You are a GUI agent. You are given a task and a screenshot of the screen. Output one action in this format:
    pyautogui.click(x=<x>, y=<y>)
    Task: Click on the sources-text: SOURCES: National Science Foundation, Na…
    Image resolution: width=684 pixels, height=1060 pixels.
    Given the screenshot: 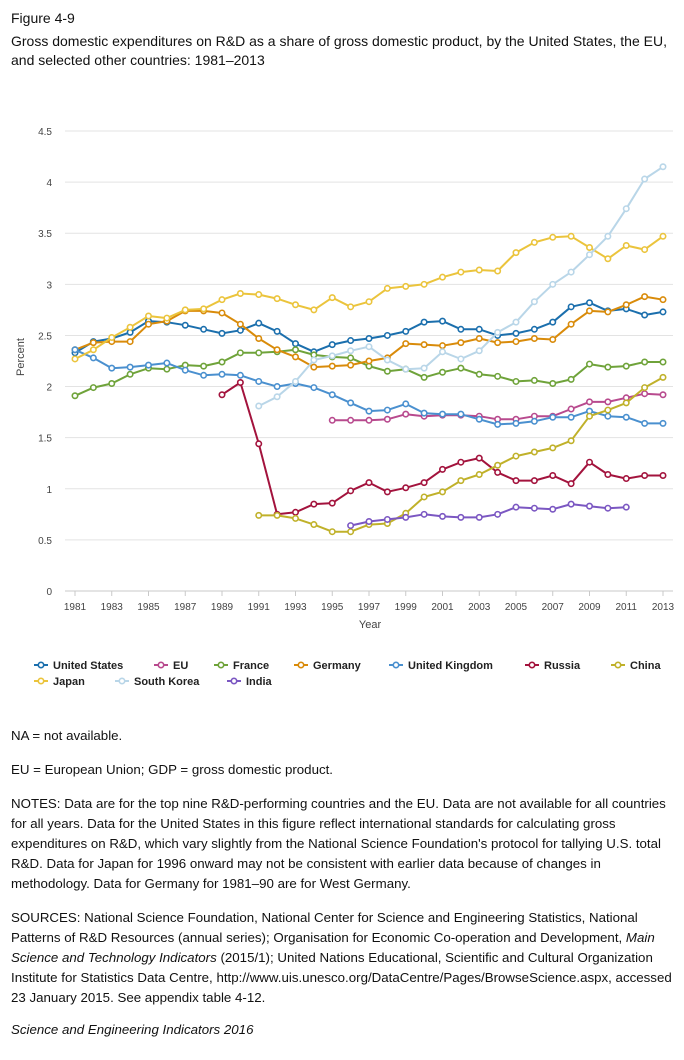 What is the action you would take?
    pyautogui.click(x=343, y=958)
    